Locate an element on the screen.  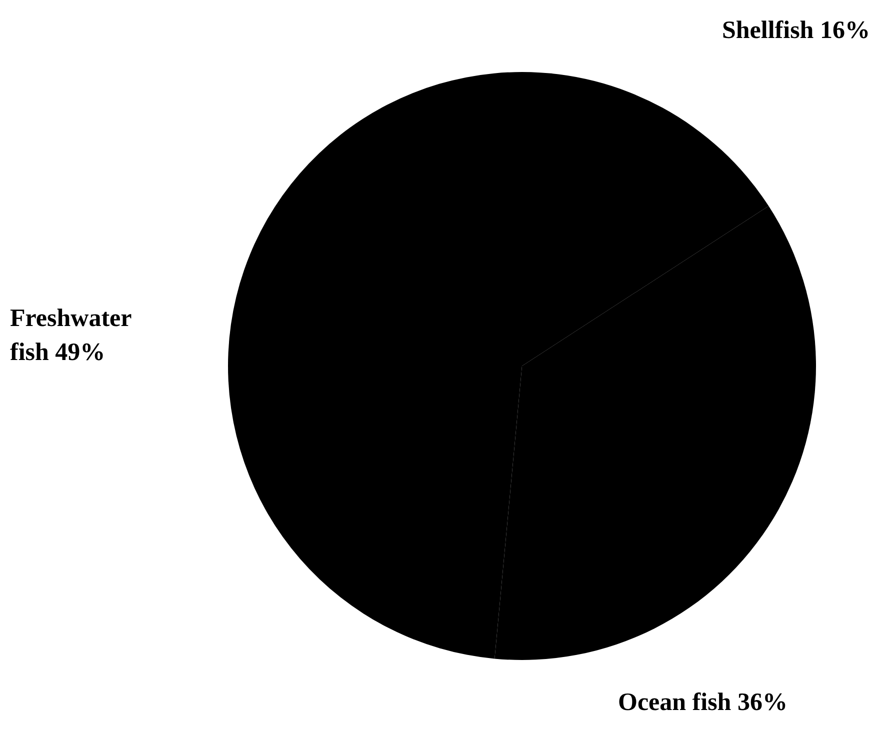
slice-label: Shellfish 16% is located at coordinates (796, 30).